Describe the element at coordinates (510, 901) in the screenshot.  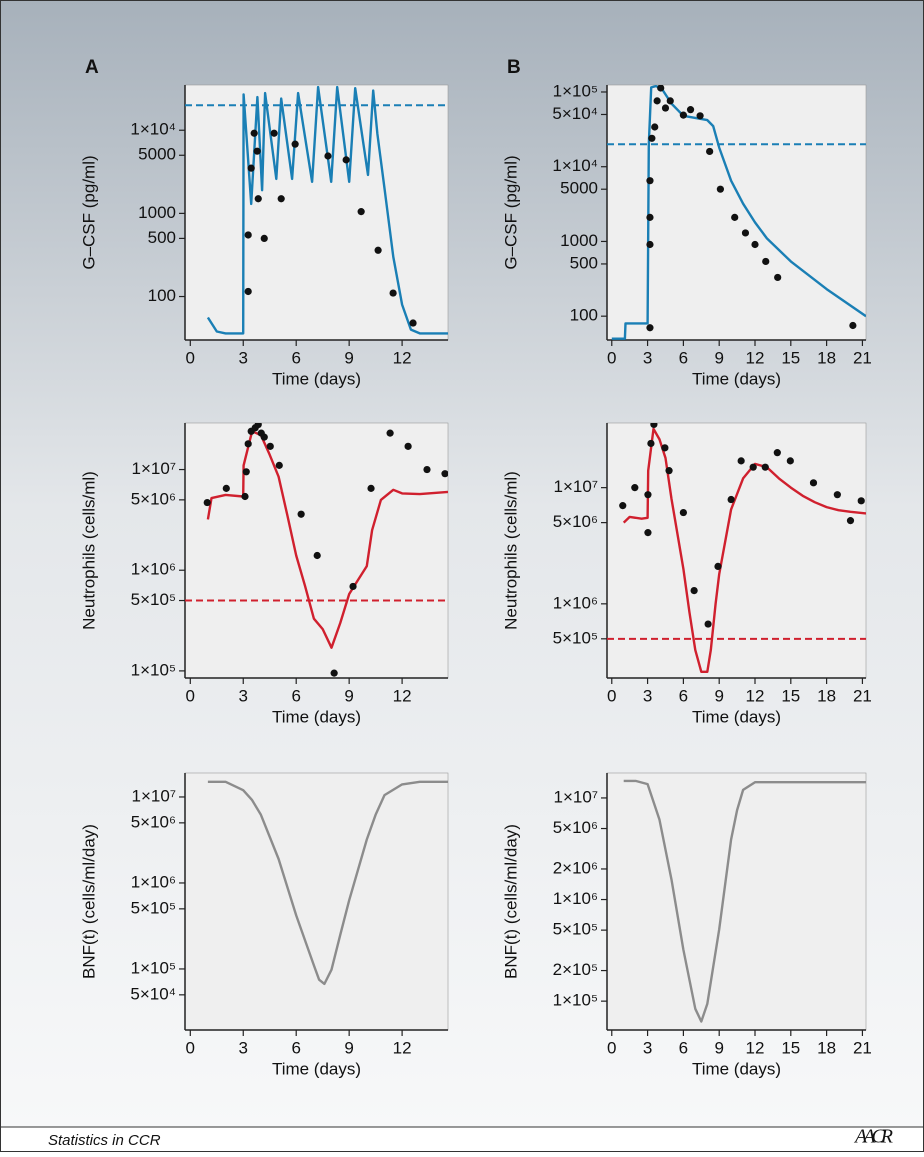
I see `y-axis-label: BNF(t) (cells/ml/day)` at that location.